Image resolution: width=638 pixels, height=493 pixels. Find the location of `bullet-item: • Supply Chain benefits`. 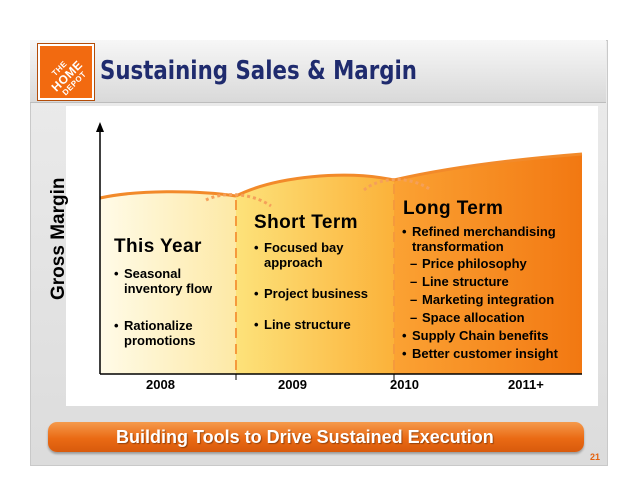

bullet-item: • Supply Chain benefits is located at coordinates (475, 335).